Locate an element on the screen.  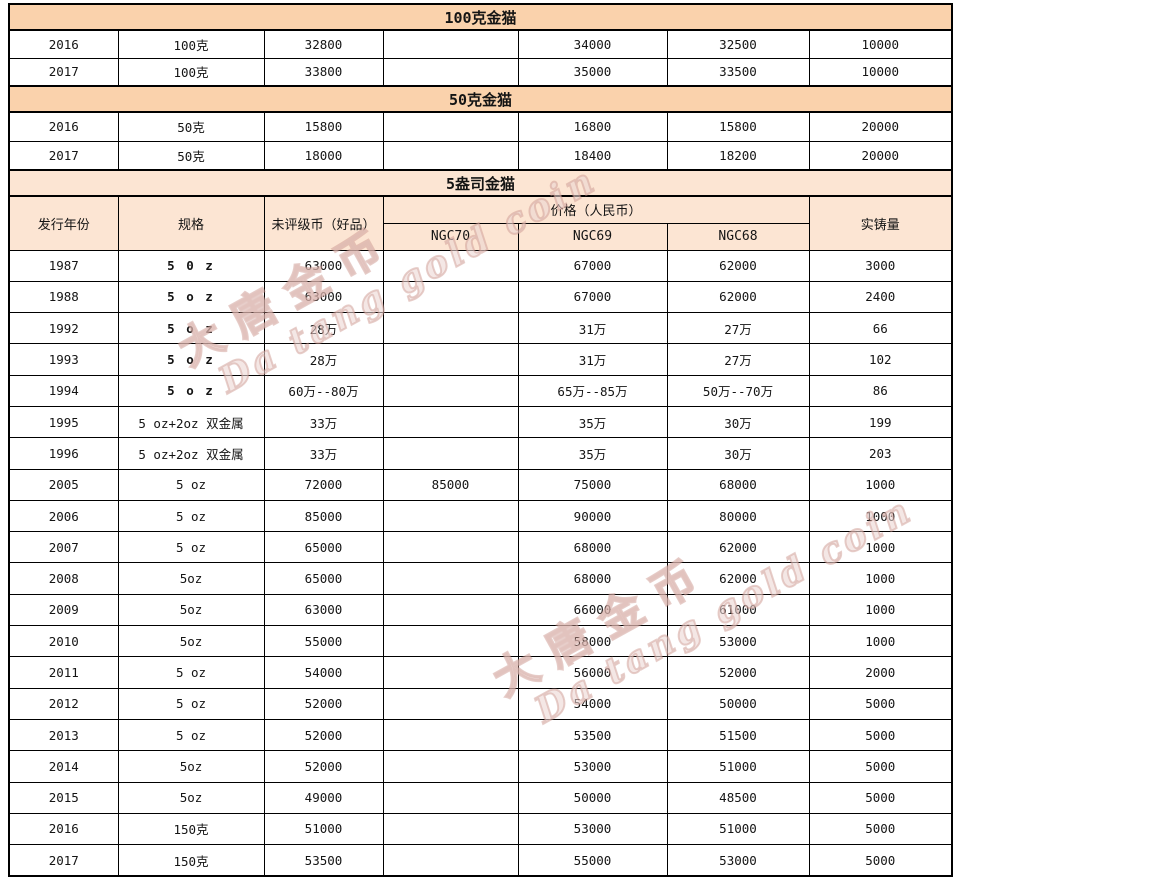
table-cell: 54000 is located at coordinates (323, 672).